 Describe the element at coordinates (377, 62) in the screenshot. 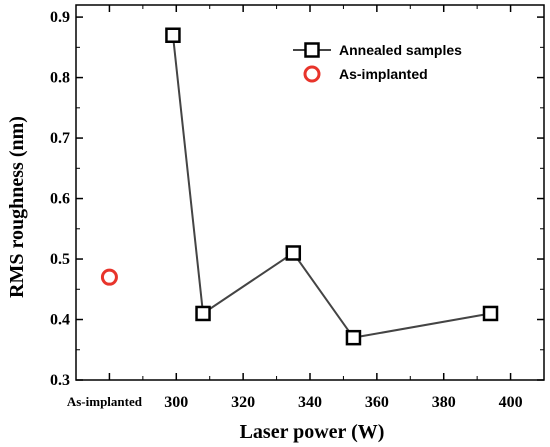

I see `legend: Annealed samples As-implanted` at that location.